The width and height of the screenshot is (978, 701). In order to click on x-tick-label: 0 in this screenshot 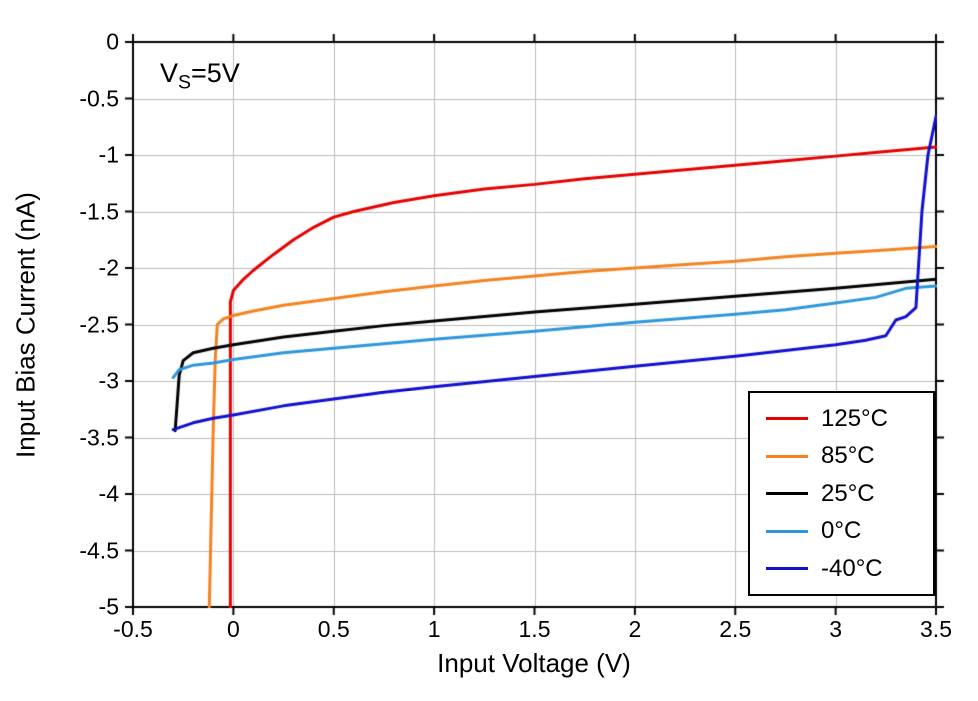, I will do `click(233, 629)`.